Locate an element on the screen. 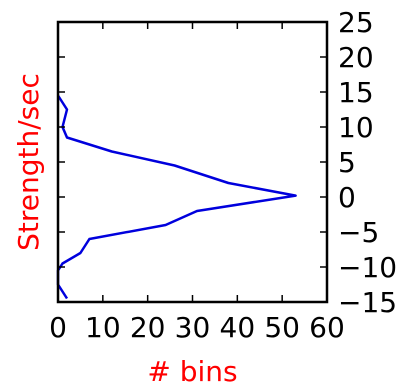 The height and width of the screenshot is (389, 407). x-tick-label: 20 is located at coordinates (148, 327).